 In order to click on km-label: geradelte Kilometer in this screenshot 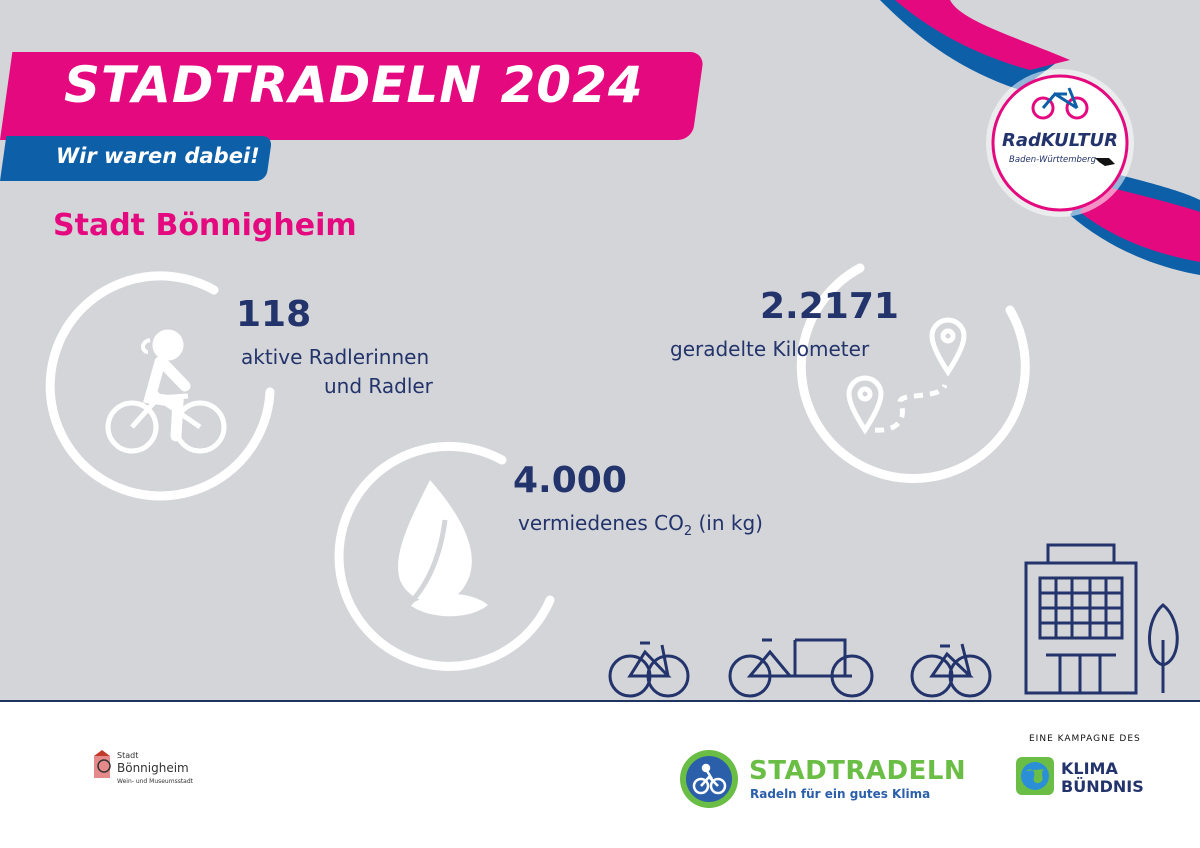, I will do `click(770, 349)`.